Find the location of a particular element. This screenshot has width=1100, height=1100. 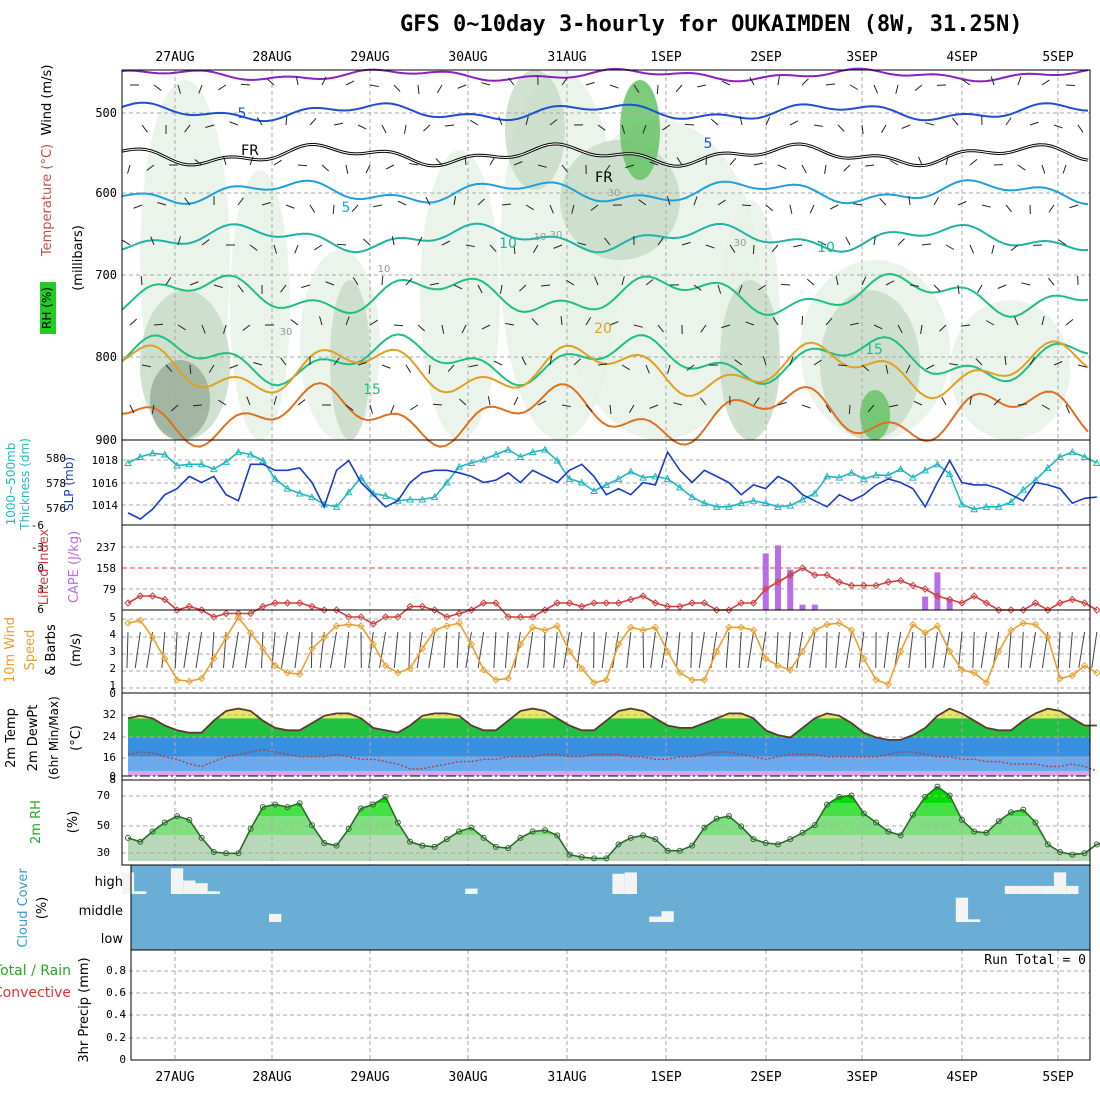

cape-axis-label: CAPE (J/kg) is located at coordinates (74, 567).